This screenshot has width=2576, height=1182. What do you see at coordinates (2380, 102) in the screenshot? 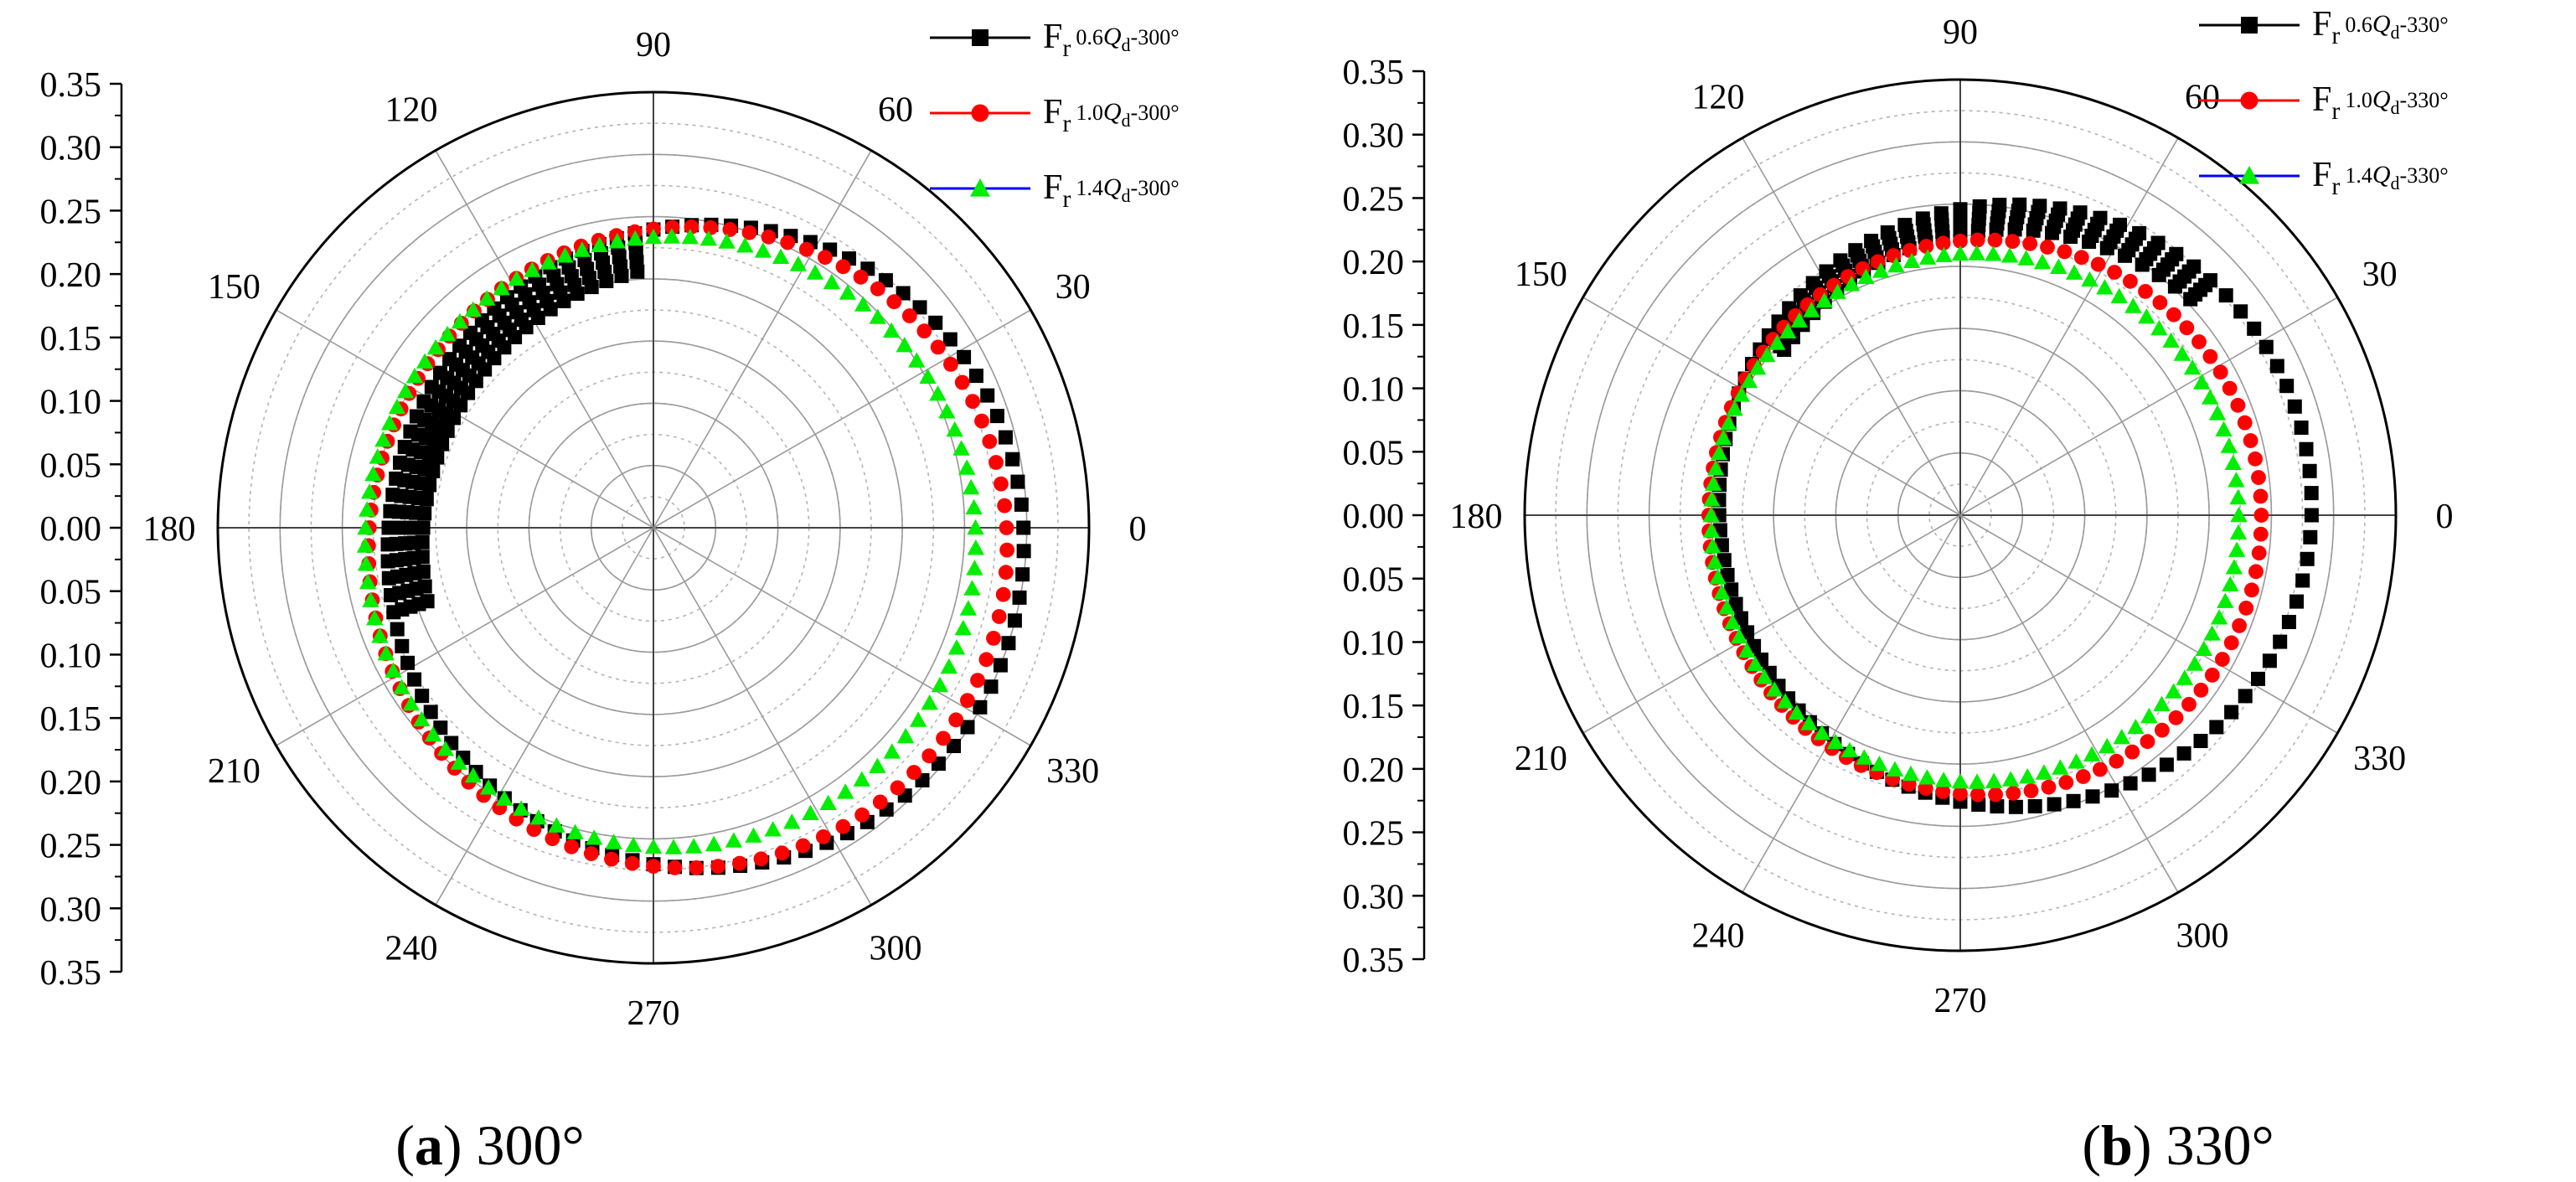
I see `legend-label: Fr 1.0Qd-330°` at bounding box center [2380, 102].